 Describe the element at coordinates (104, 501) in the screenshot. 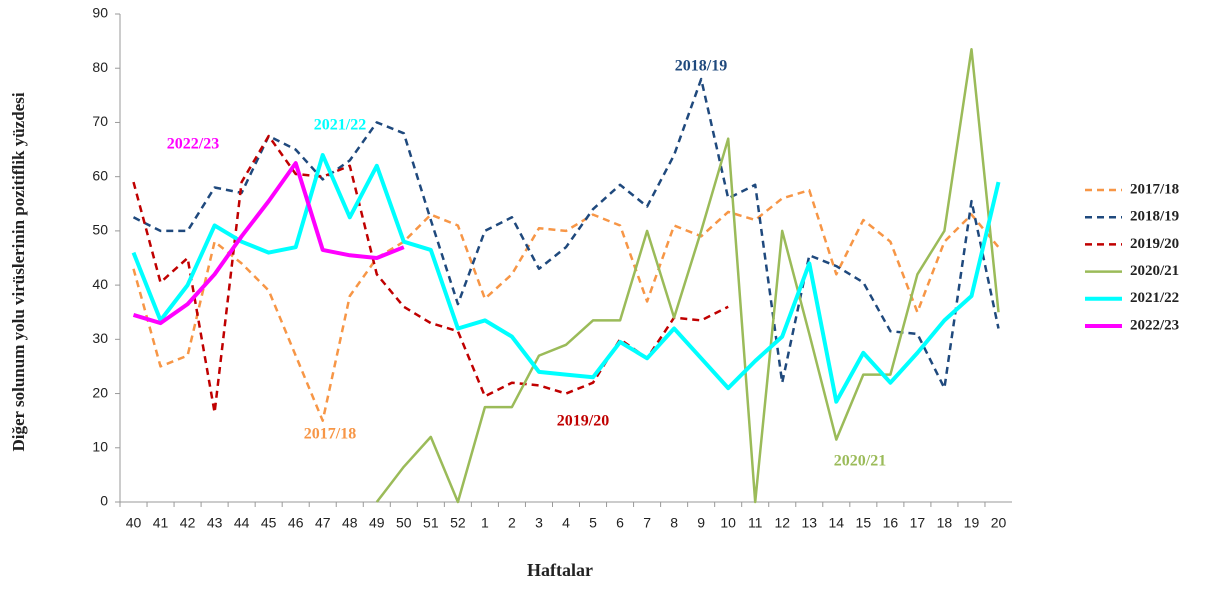

I see `y-tick-label: 0` at that location.